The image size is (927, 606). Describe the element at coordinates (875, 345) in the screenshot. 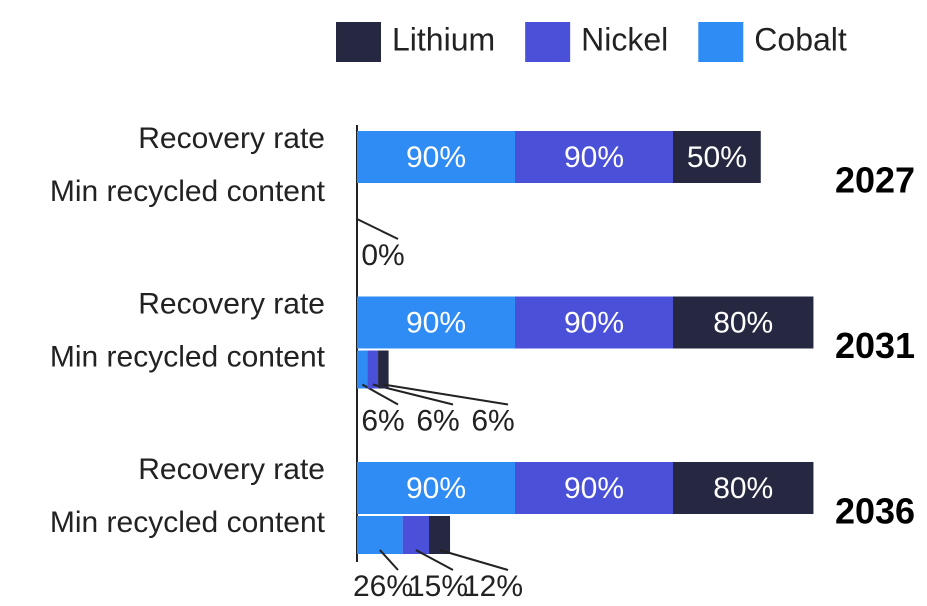

I see `group-label: 2031` at that location.